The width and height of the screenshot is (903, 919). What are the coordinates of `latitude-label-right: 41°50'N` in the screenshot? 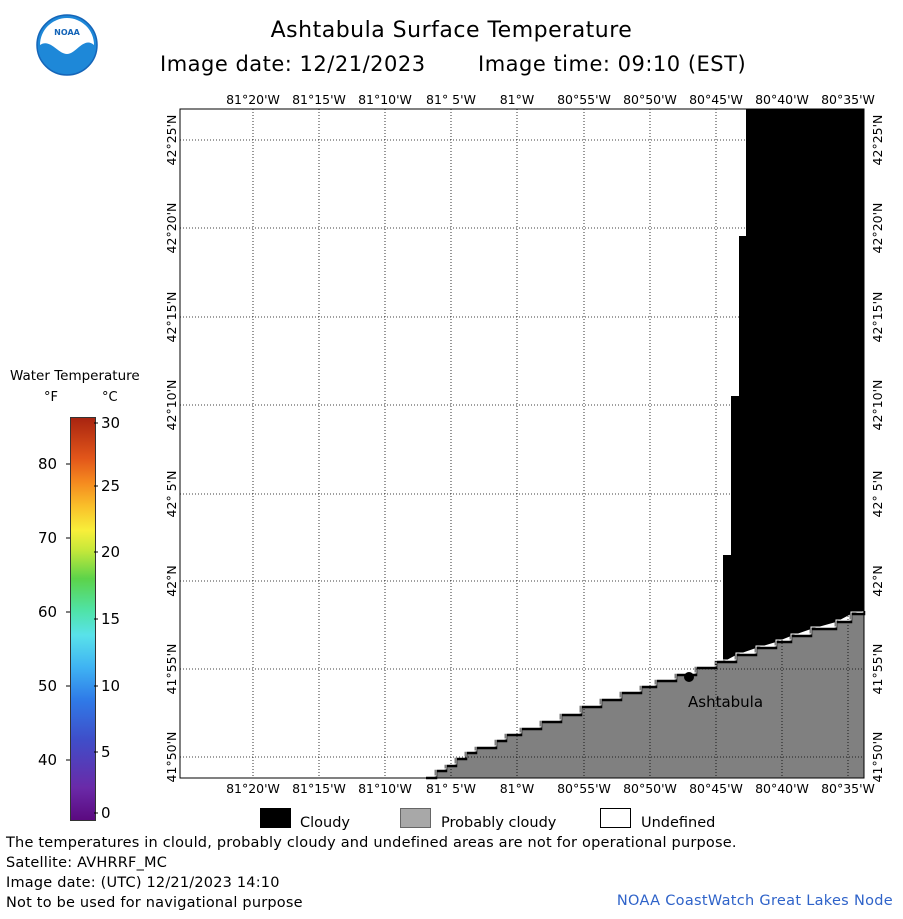 It's located at (877, 757).